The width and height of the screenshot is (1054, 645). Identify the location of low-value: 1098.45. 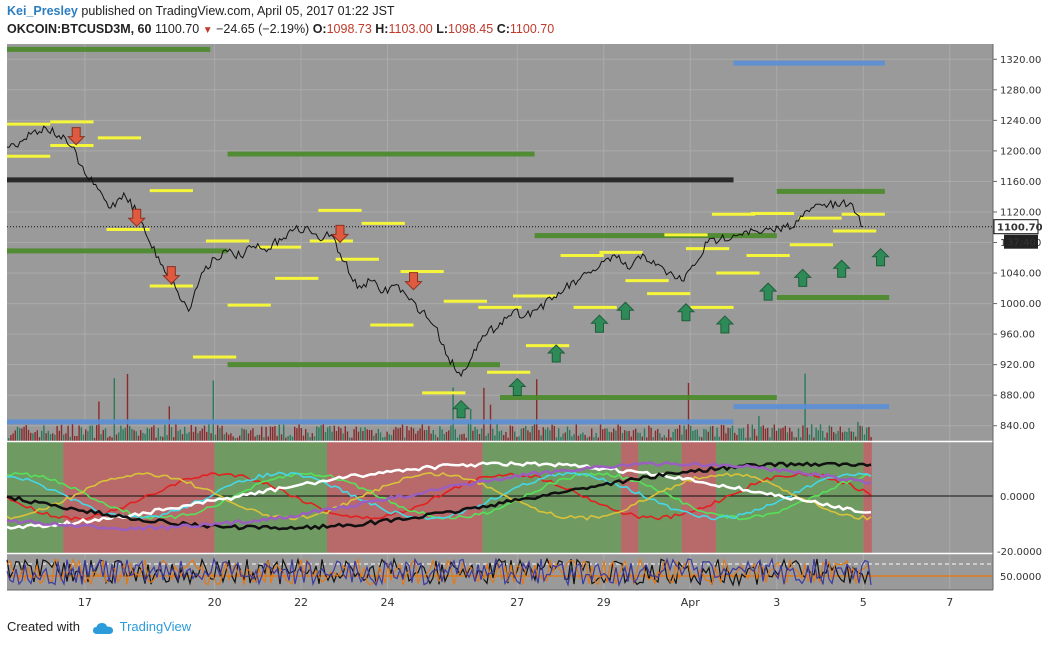
(470, 29).